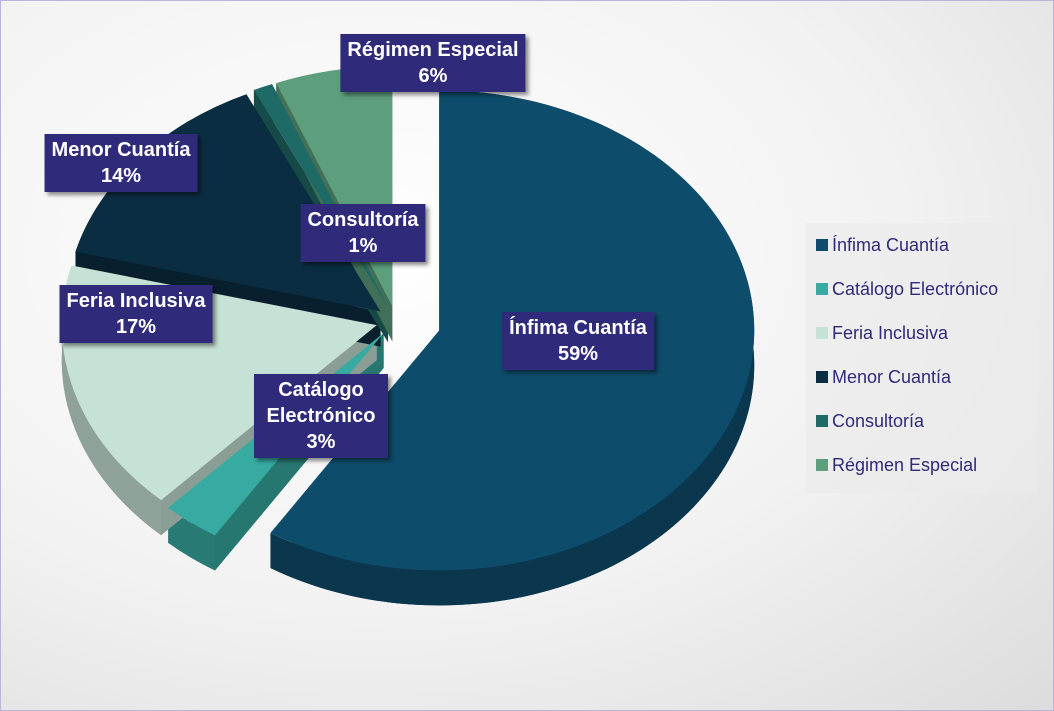  What do you see at coordinates (121, 163) in the screenshot?
I see `data-label: Menor Cuantía 14%` at bounding box center [121, 163].